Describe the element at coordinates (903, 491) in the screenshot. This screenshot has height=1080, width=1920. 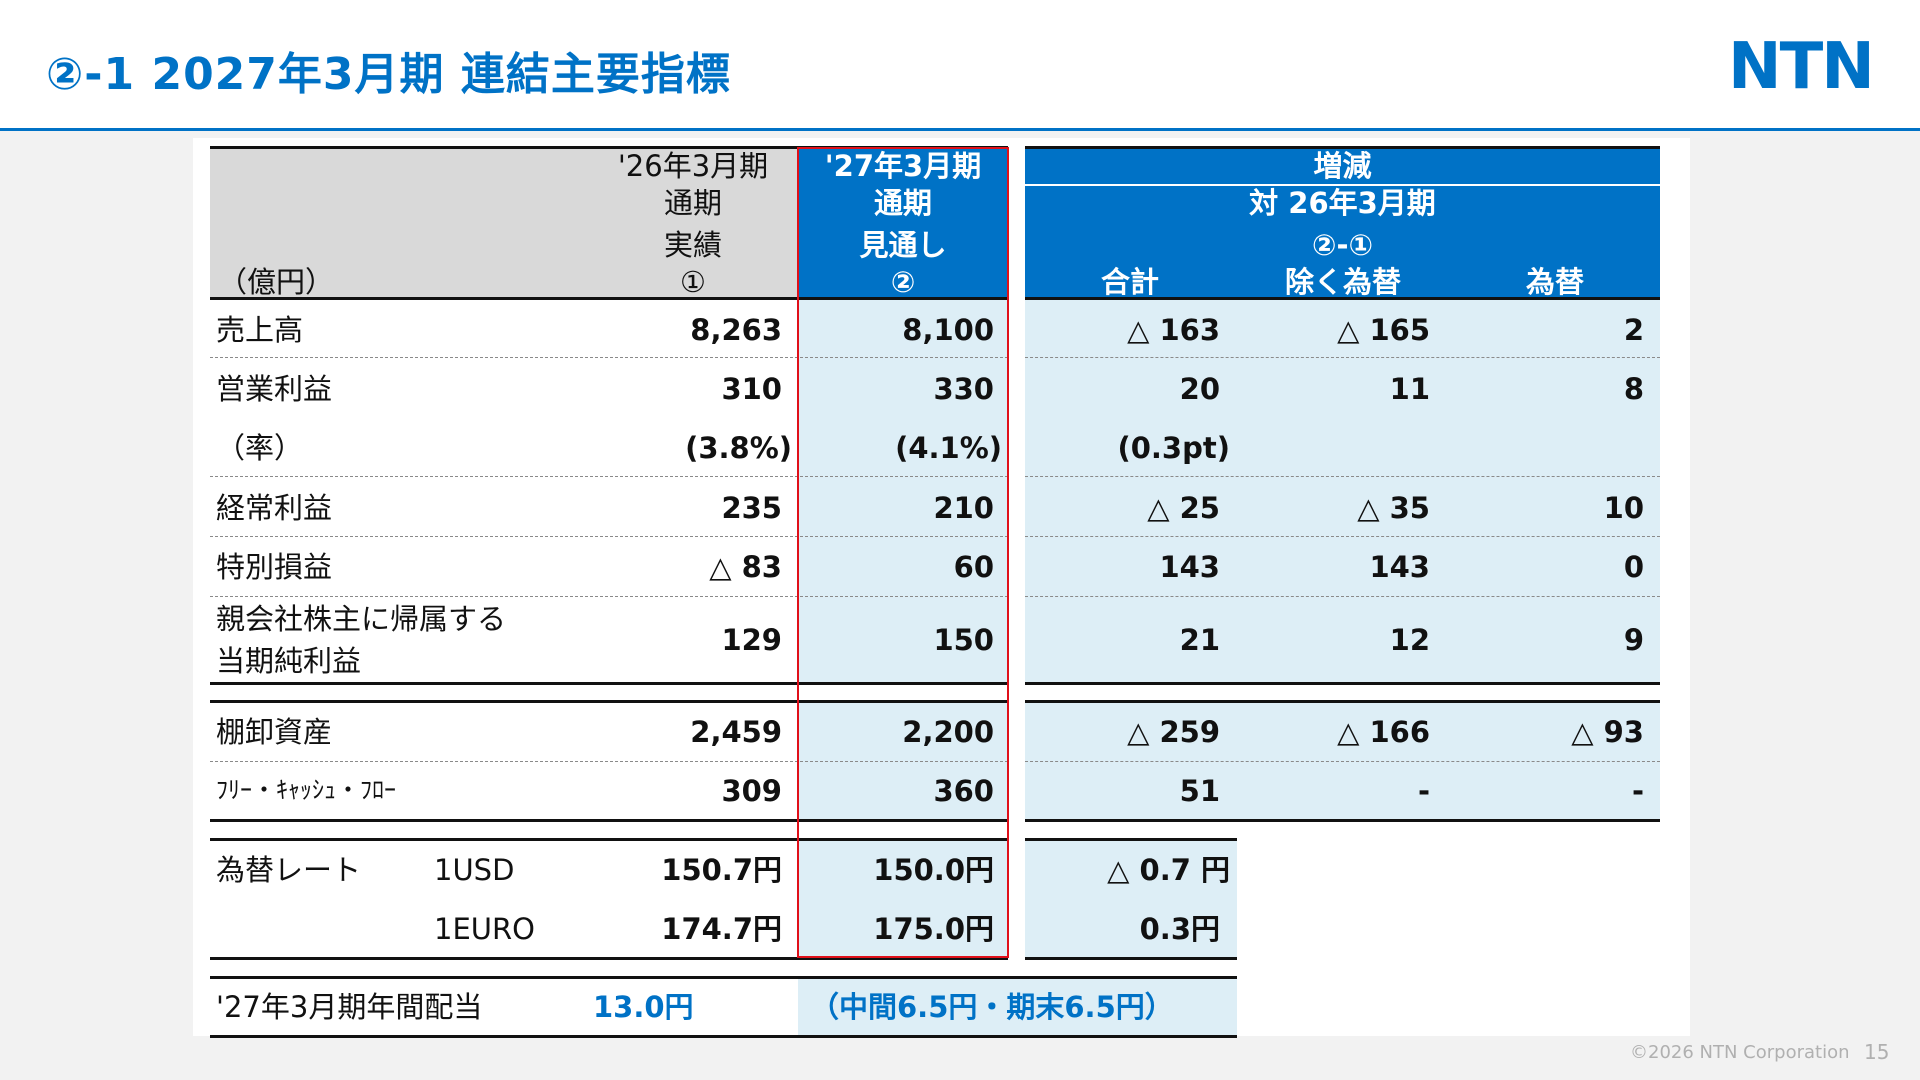
I see `fill-forecast-main` at that location.